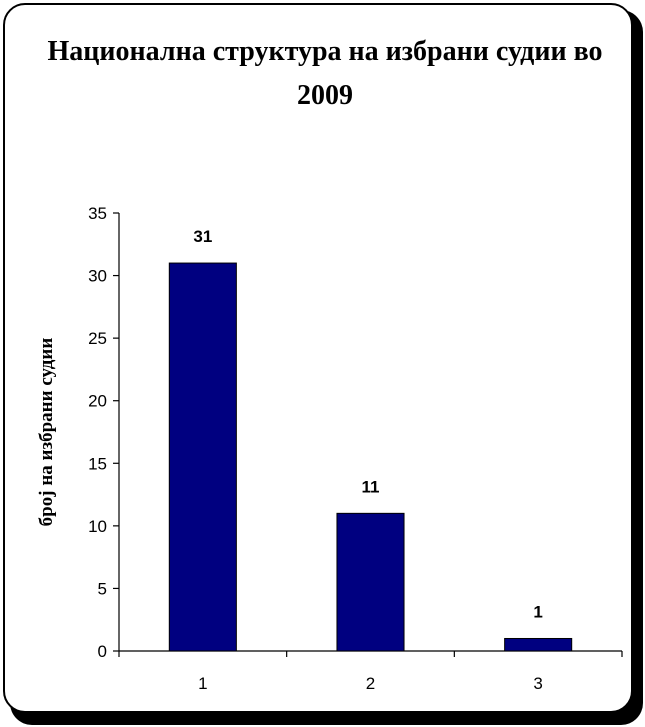 This screenshot has height=727, width=645. What do you see at coordinates (97, 526) in the screenshot?
I see `y-tick-label: 10` at bounding box center [97, 526].